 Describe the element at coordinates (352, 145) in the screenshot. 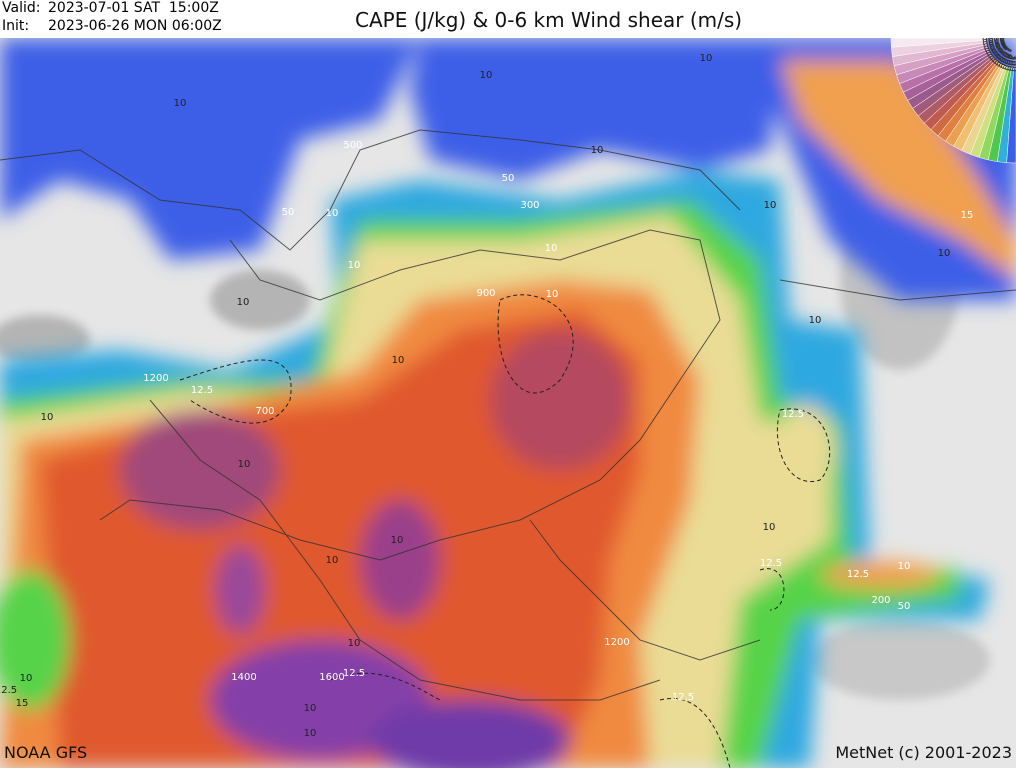

I see `contour-label: 500` at that location.